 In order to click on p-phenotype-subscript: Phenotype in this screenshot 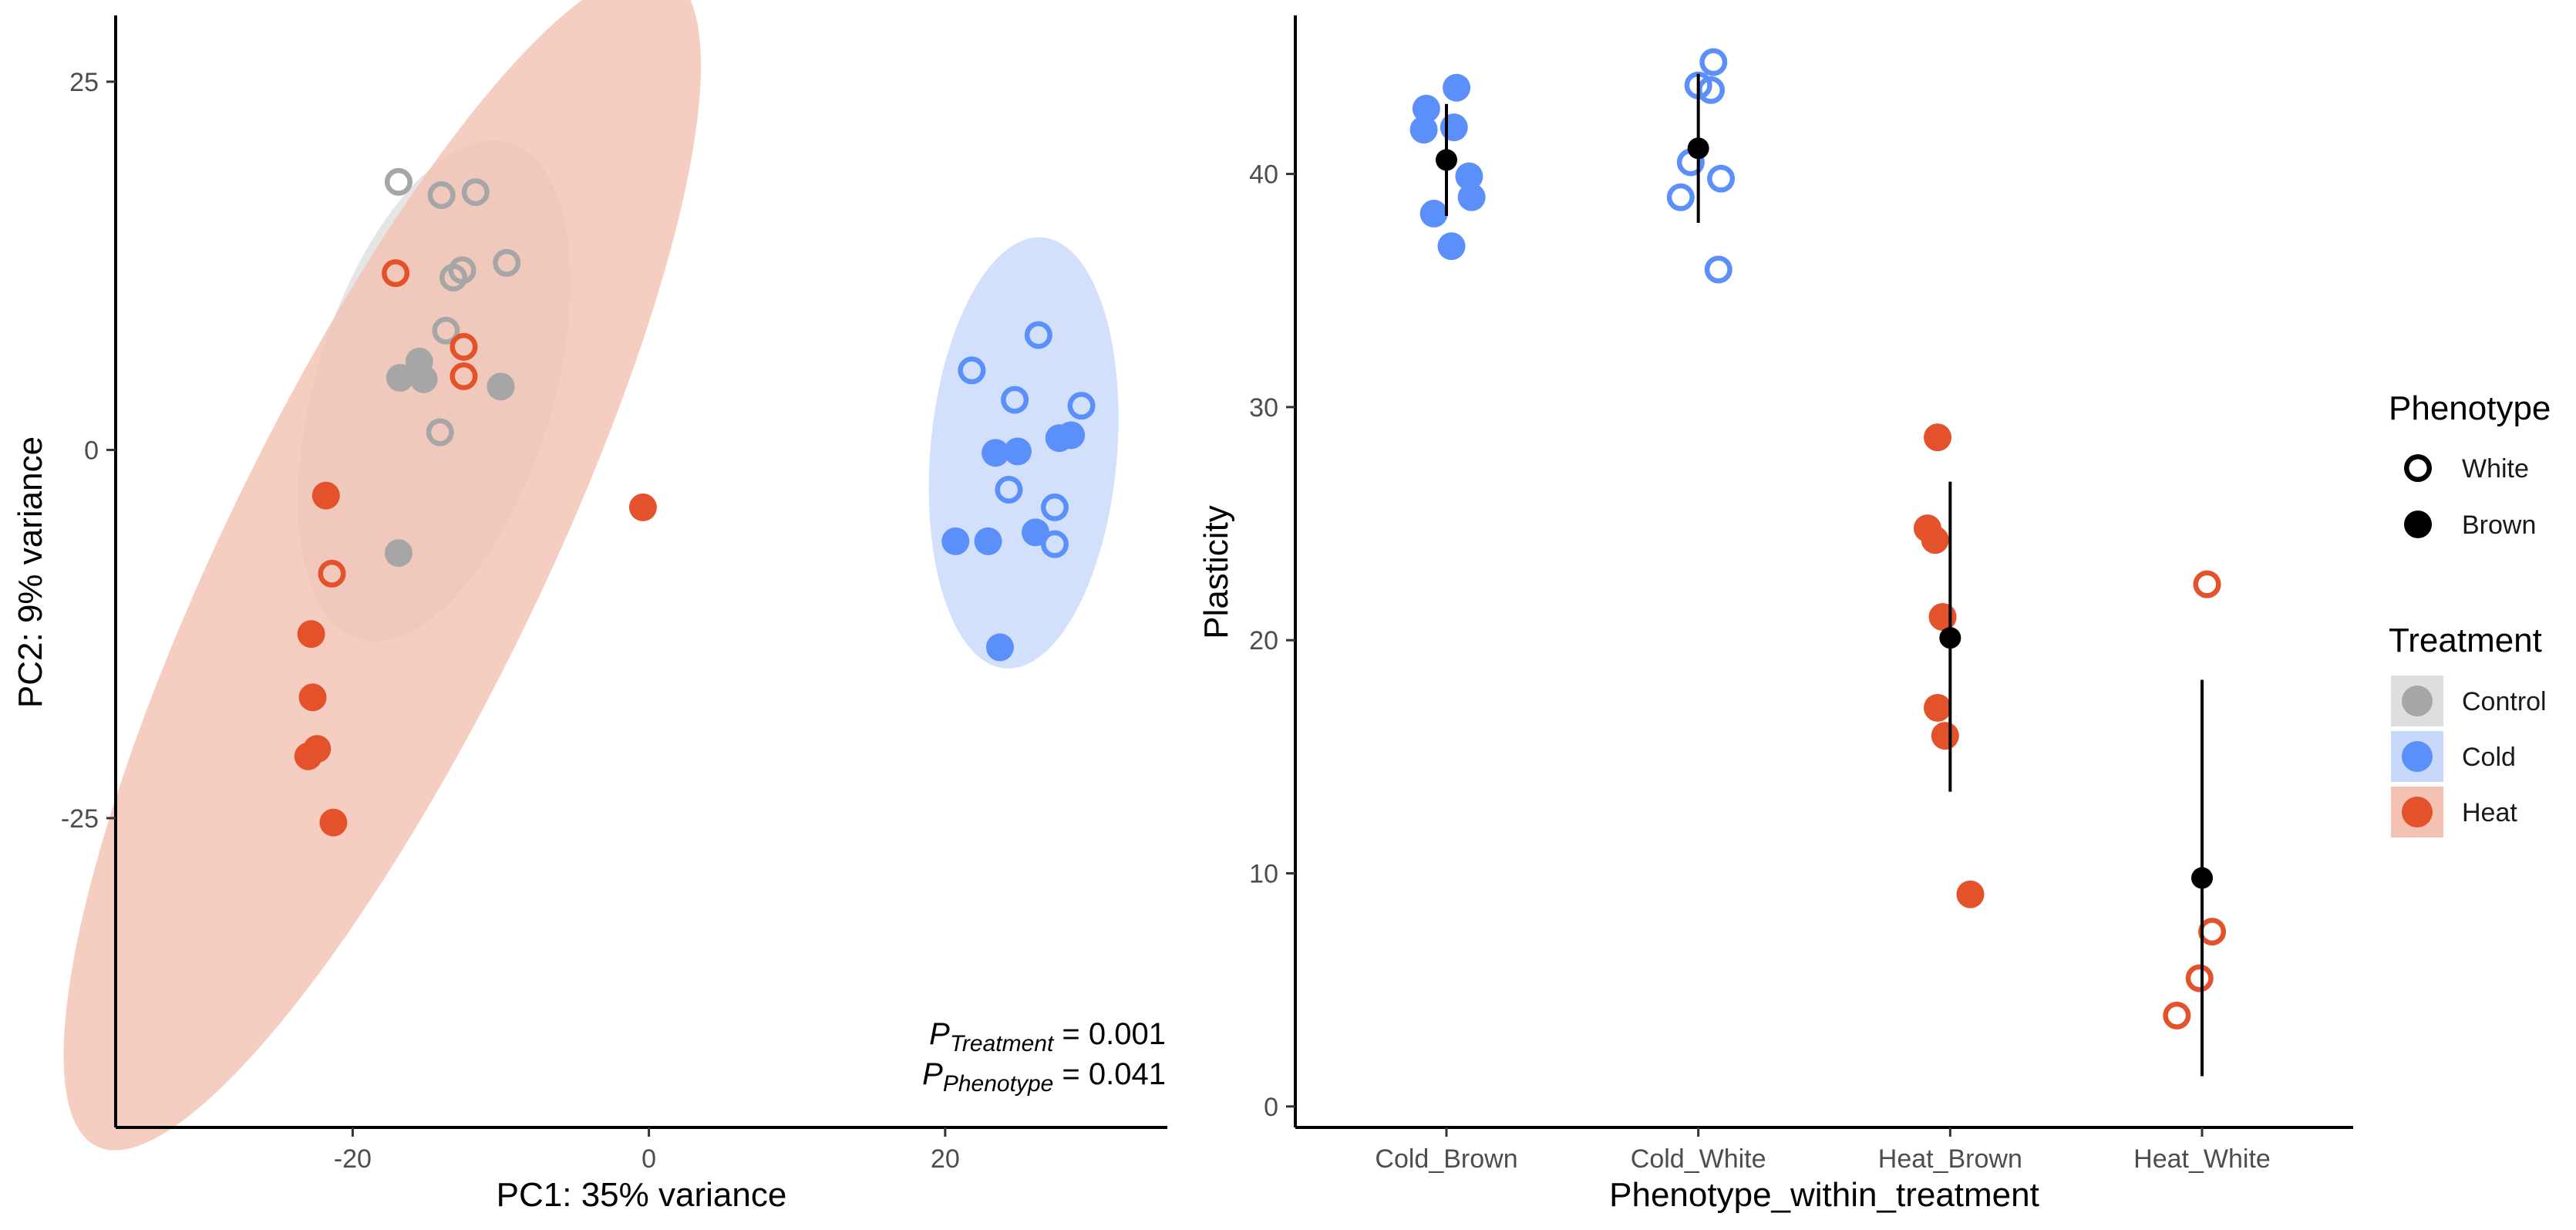, I will do `click(998, 1084)`.